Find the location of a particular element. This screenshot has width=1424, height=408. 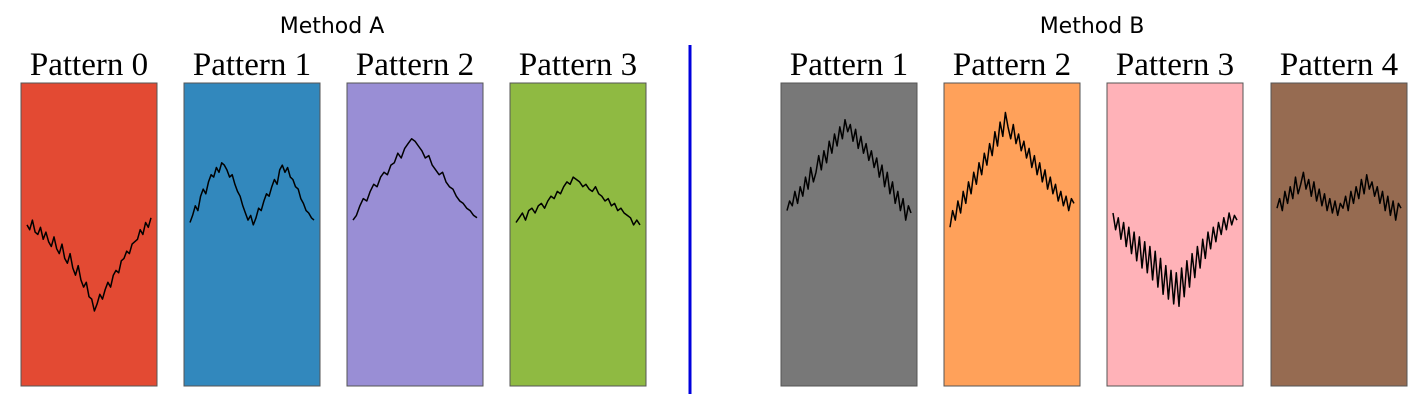

panel-title: Pattern 0 is located at coordinates (89, 65).